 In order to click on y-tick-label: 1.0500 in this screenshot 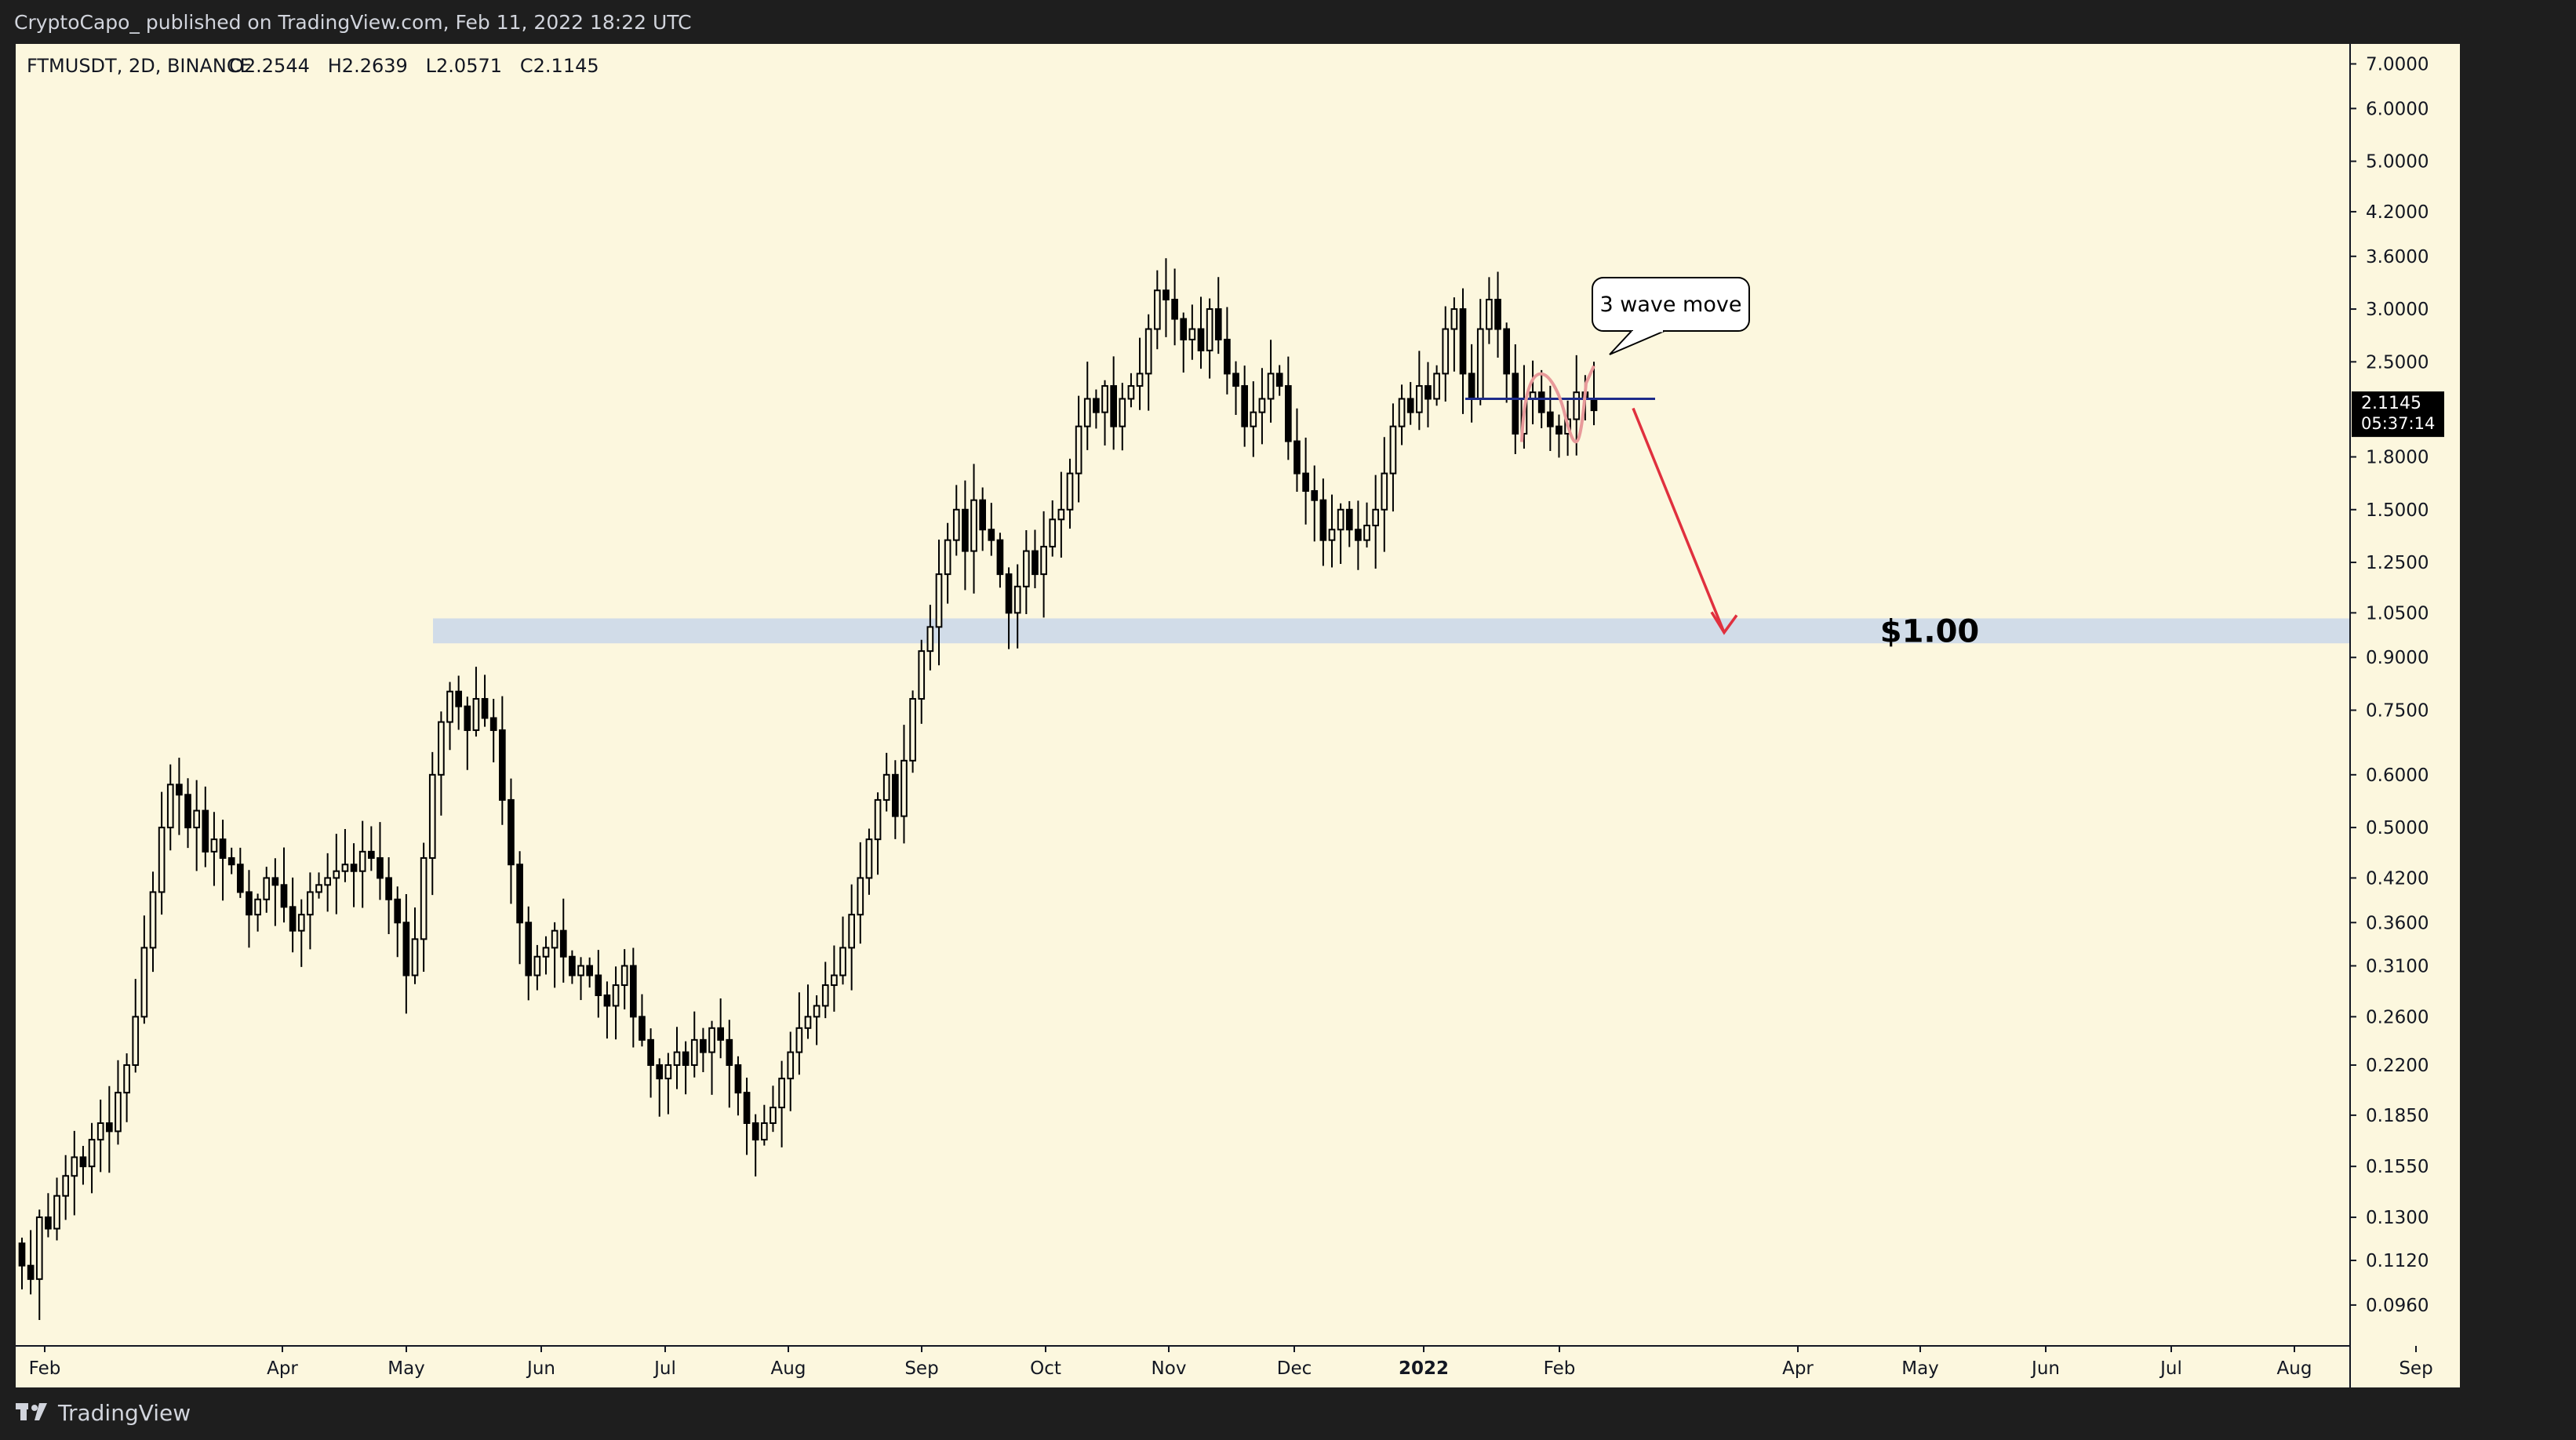, I will do `click(2397, 613)`.